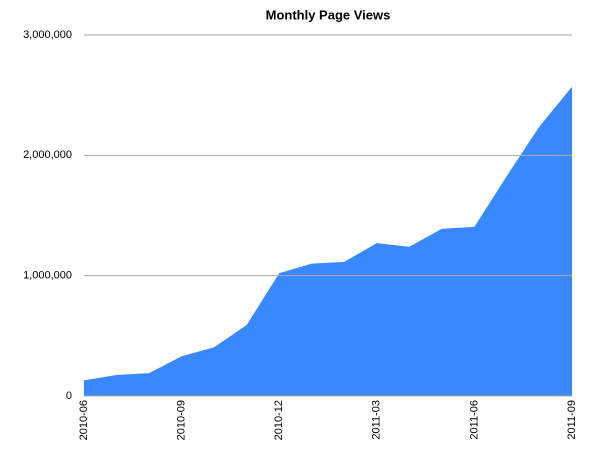 This screenshot has height=452, width=600. Describe the element at coordinates (279, 420) in the screenshot. I see `x-tick-label: 2010-12` at that location.